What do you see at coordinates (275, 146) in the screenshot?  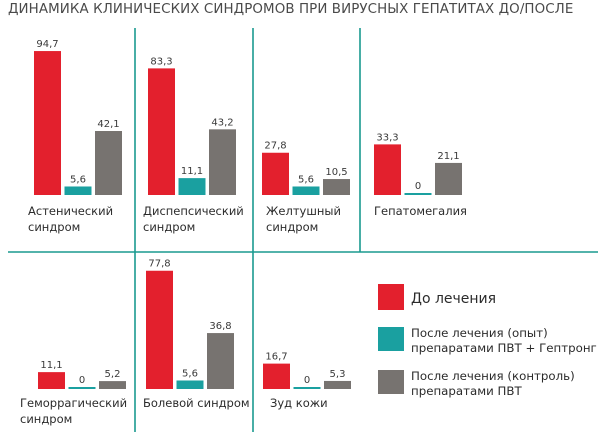 I see `bar-value-label: 27,8` at bounding box center [275, 146].